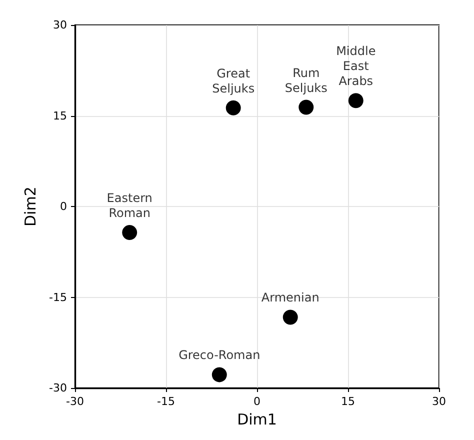 Image resolution: width=474 pixels, height=440 pixels. Describe the element at coordinates (356, 66) in the screenshot. I see `annotation: Middle East Arabs` at that location.